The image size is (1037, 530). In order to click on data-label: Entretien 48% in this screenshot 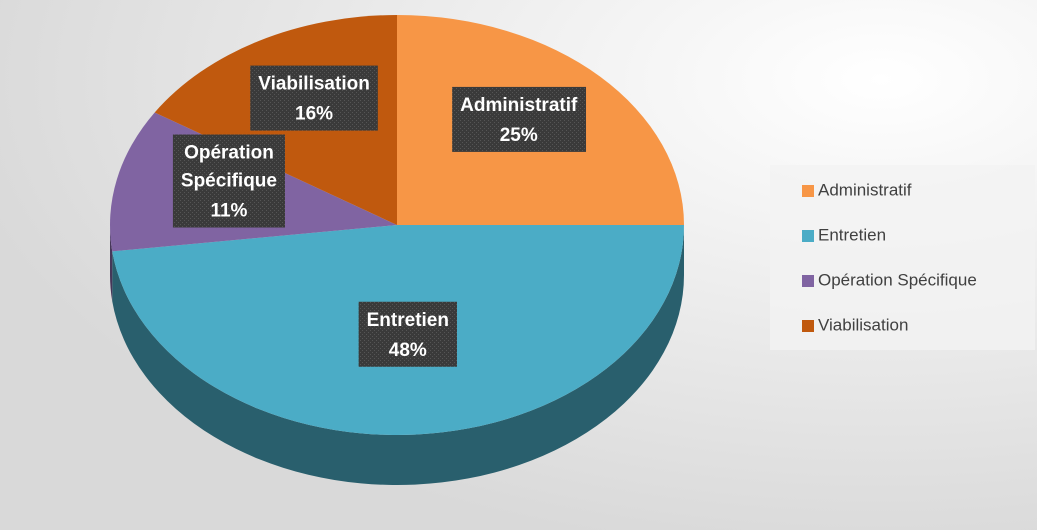, I will do `click(407, 334)`.